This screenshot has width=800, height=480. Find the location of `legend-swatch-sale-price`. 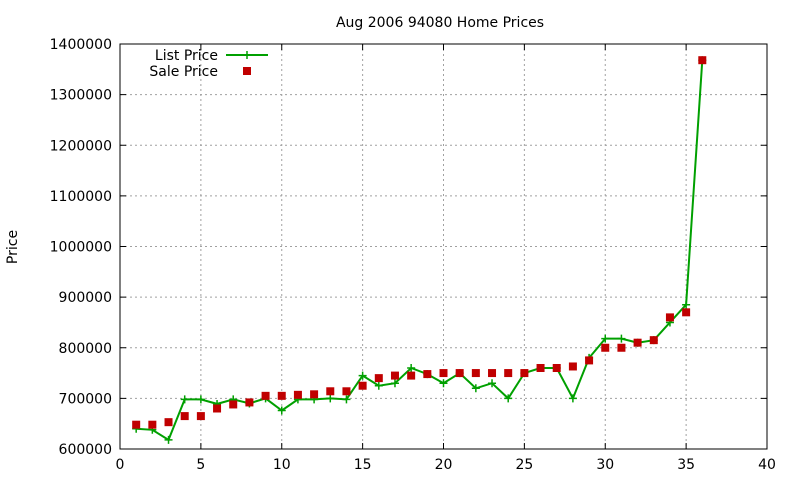

legend-swatch-sale-price is located at coordinates (247, 71).